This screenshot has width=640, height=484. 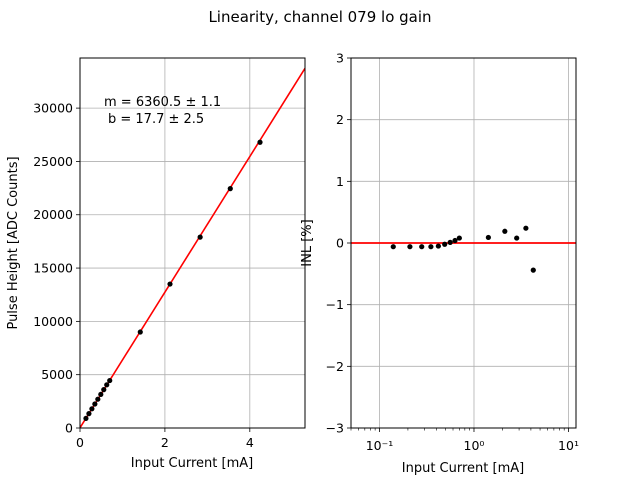 What do you see at coordinates (53, 214) in the screenshot?
I see `left-y-tick-label: 20000` at bounding box center [53, 214].